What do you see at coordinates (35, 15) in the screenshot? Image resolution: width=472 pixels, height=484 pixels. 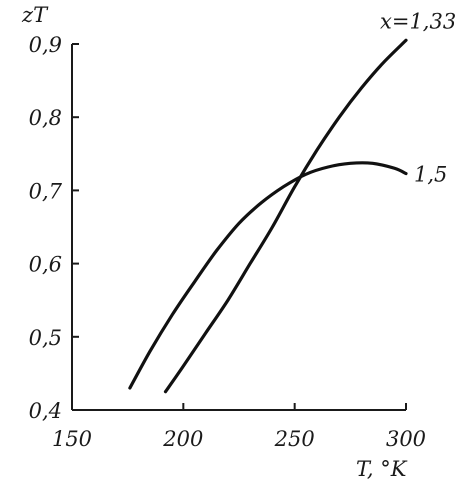 I see `y-axis-title: zT` at bounding box center [35, 15].